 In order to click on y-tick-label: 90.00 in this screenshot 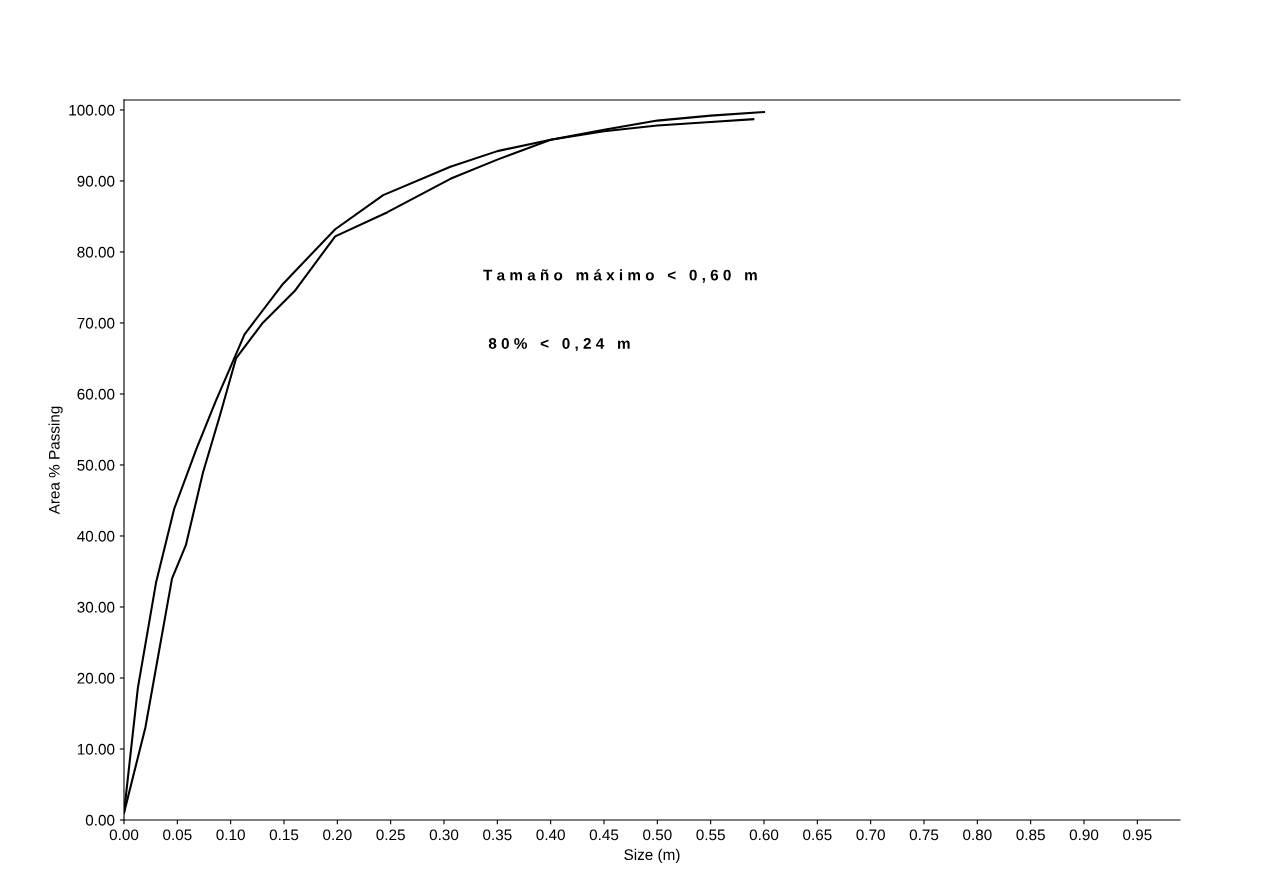, I will do `click(96, 181)`.